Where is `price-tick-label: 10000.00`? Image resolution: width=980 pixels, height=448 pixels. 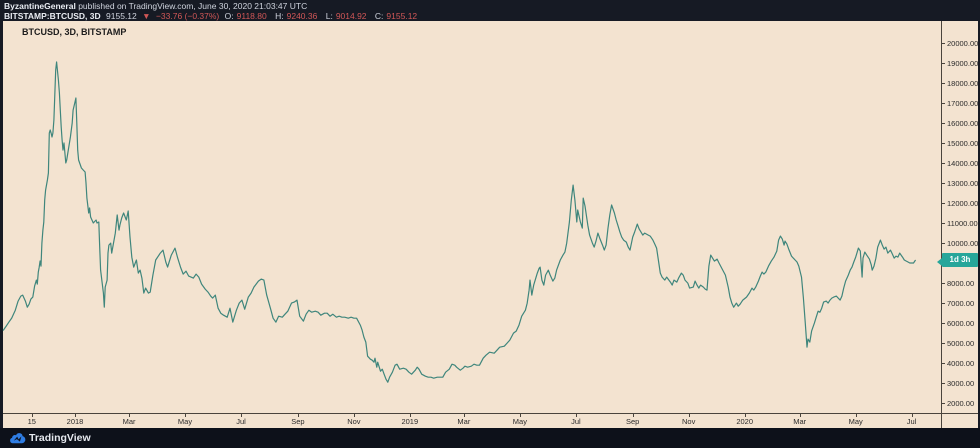 price-tick-label: 10000.00 is located at coordinates (963, 243).